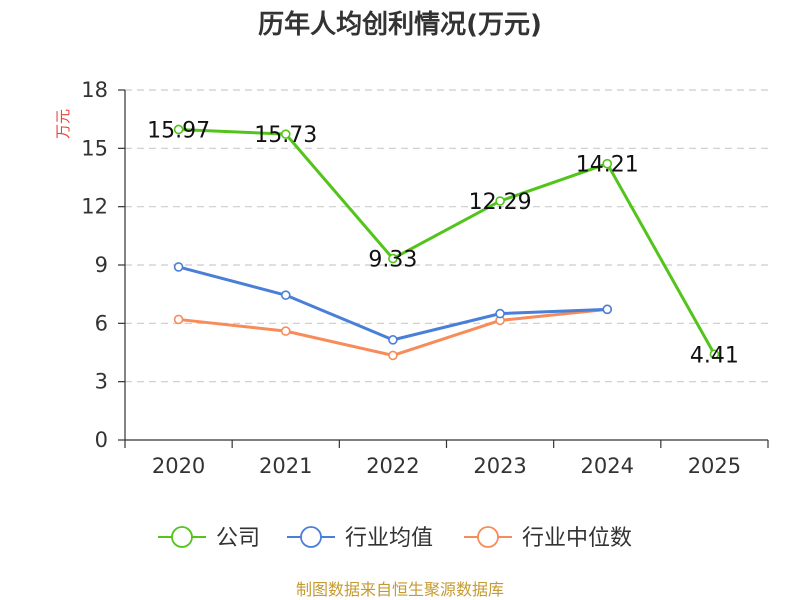  What do you see at coordinates (63, 124) in the screenshot?
I see `y-axis-label: 万元` at bounding box center [63, 124].